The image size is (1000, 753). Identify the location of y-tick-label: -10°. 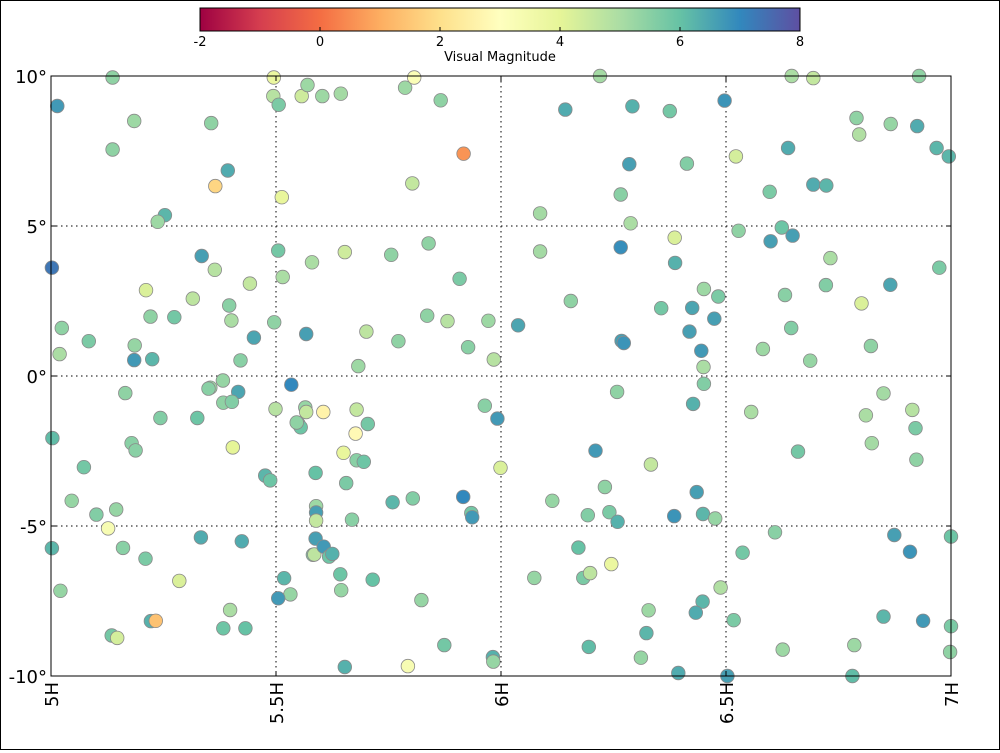
(28, 677).